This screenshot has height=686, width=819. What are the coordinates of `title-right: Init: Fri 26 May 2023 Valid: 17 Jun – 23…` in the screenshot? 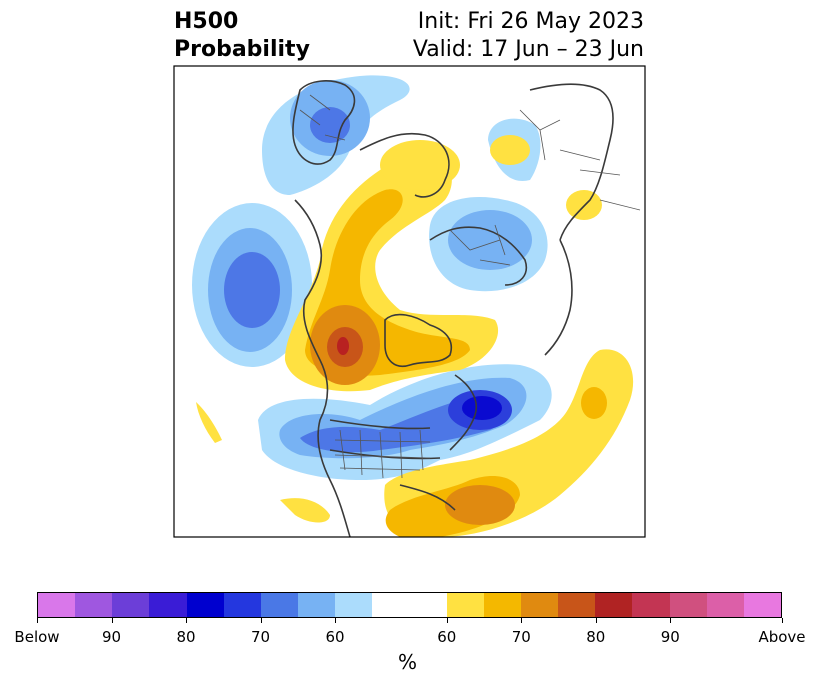 It's located at (528, 36).